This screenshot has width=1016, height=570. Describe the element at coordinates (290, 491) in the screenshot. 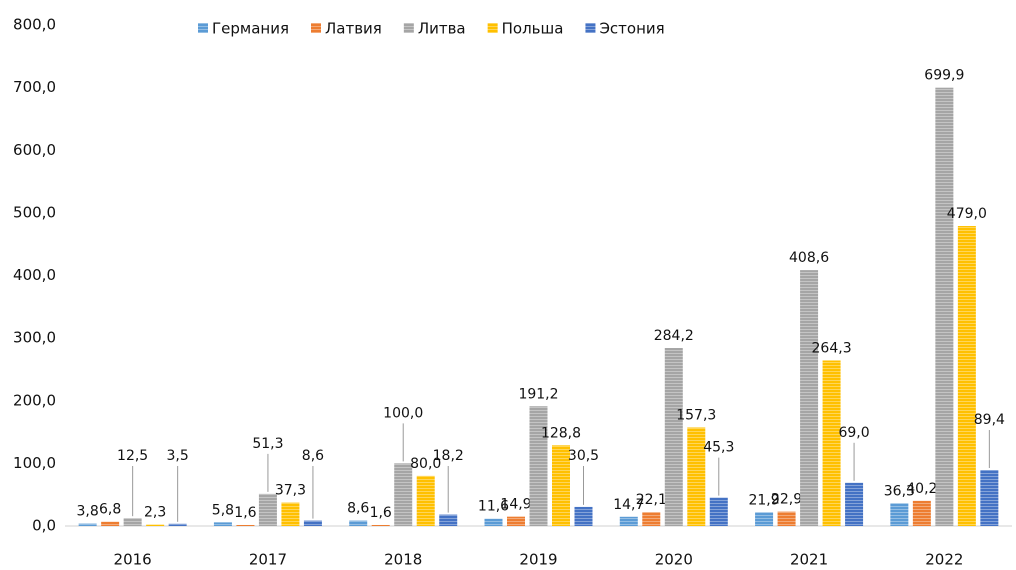

I see `value-label: 37,3` at that location.